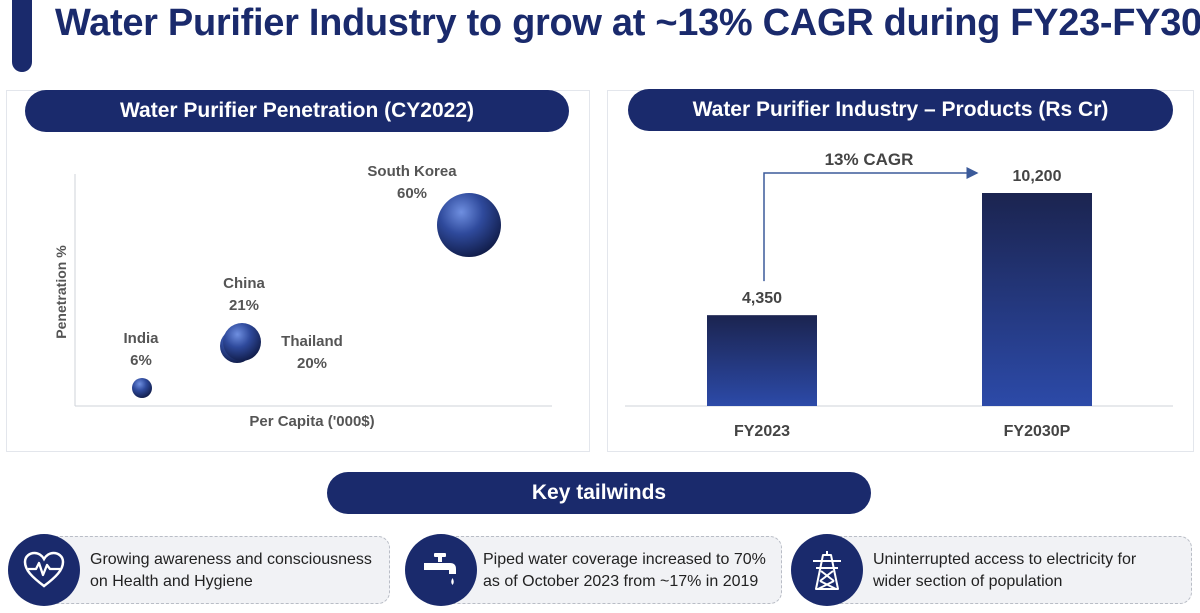 This screenshot has width=1200, height=613. Describe the element at coordinates (441, 570) in the screenshot. I see `water-tap-icon` at that location.